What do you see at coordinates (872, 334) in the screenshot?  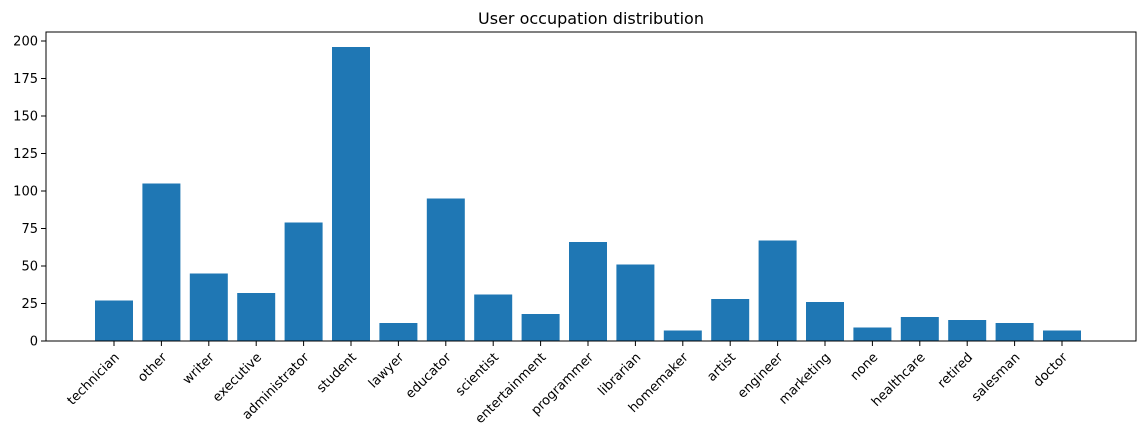 I see `bar-none` at bounding box center [872, 334].